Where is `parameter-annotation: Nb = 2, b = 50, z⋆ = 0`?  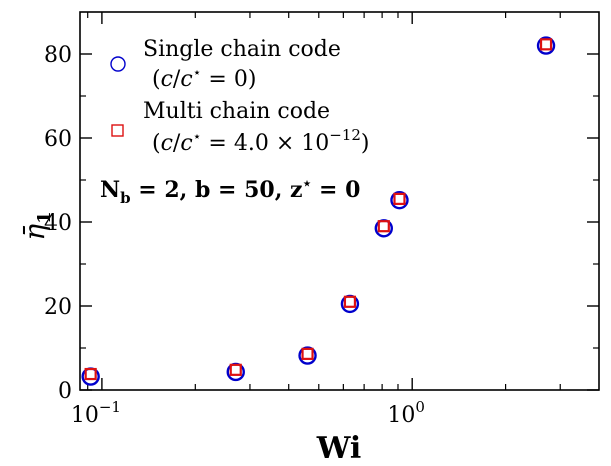
parameter-annotation: Nb = 2, b = 50, z⋆ = 0 is located at coordinates (230, 191).